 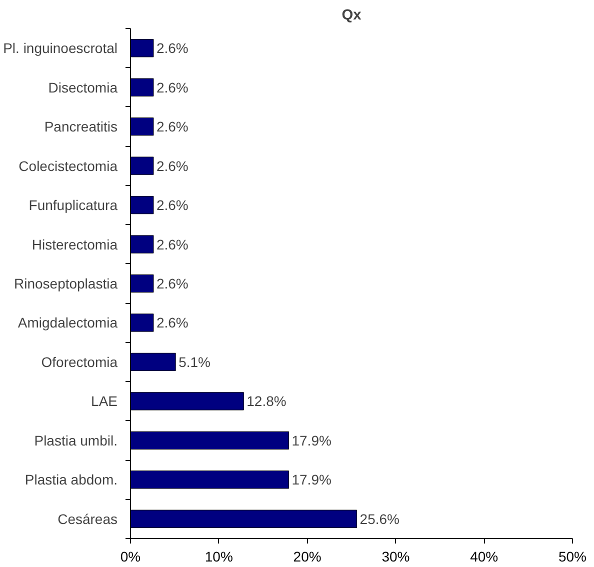 I want to click on y-tick-label: Plastia umbil., so click(x=76, y=440).